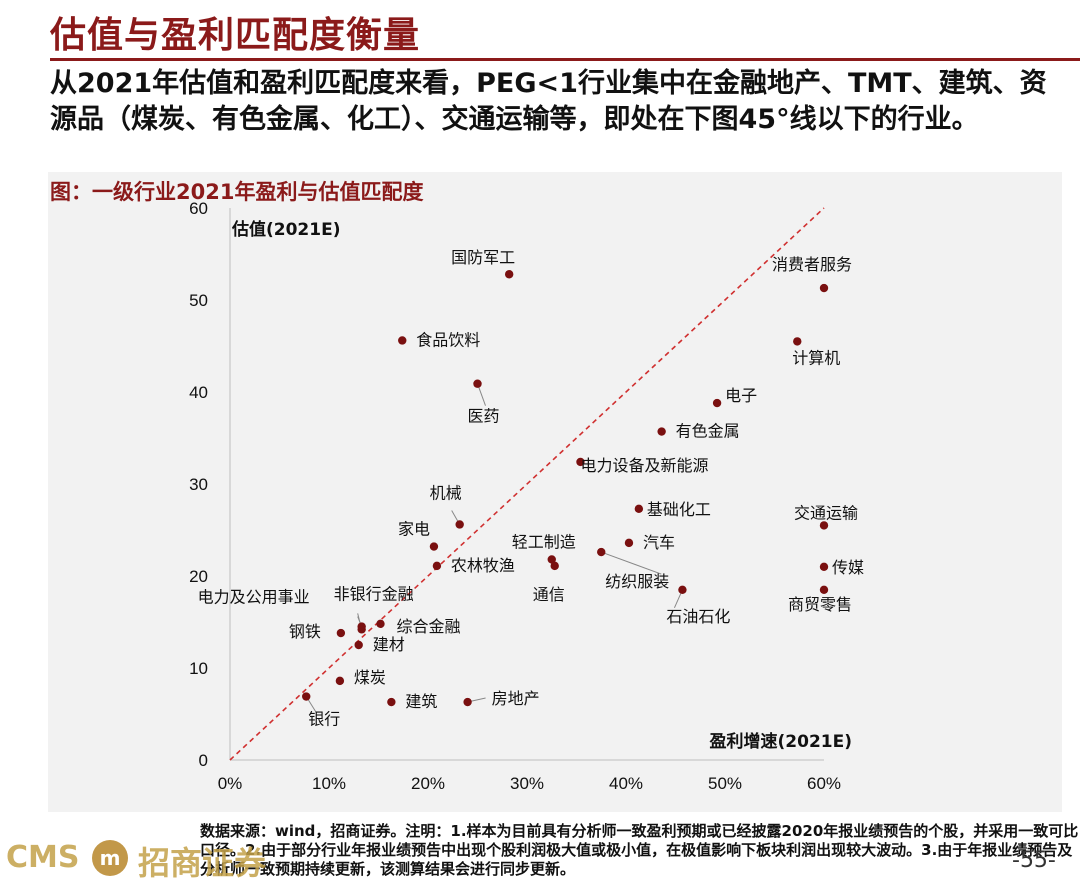 The width and height of the screenshot is (1080, 884). What do you see at coordinates (305, 631) in the screenshot?
I see `point-label: 钢铁` at bounding box center [305, 631].